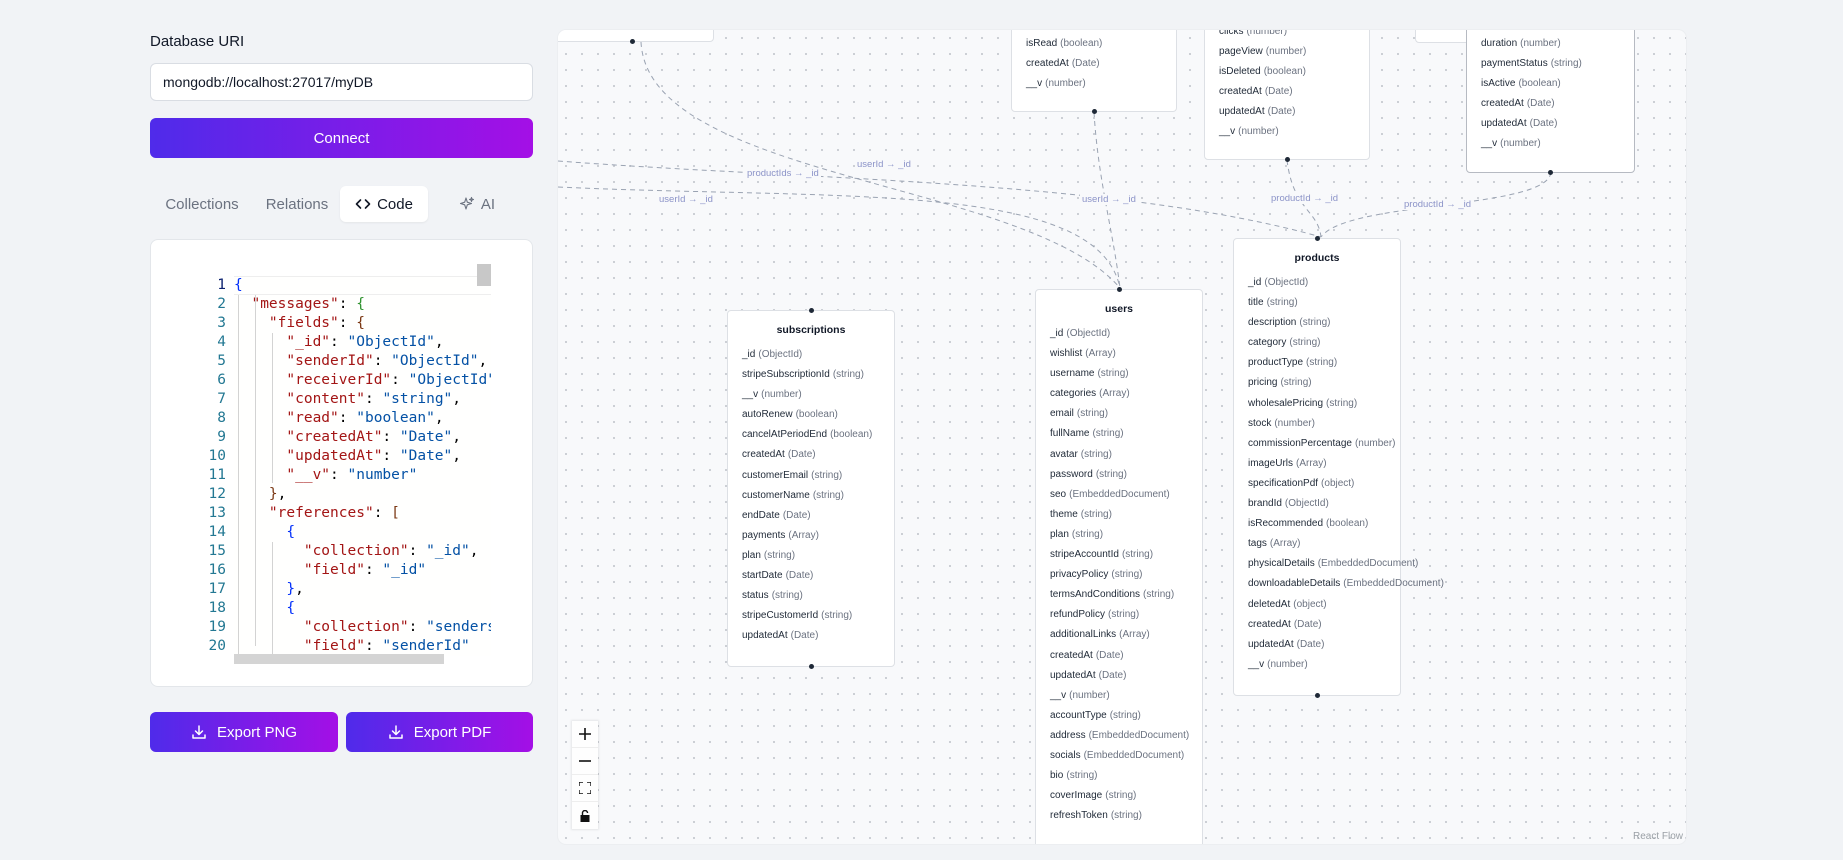  I want to click on edge-label: productId → _id, so click(1305, 198).